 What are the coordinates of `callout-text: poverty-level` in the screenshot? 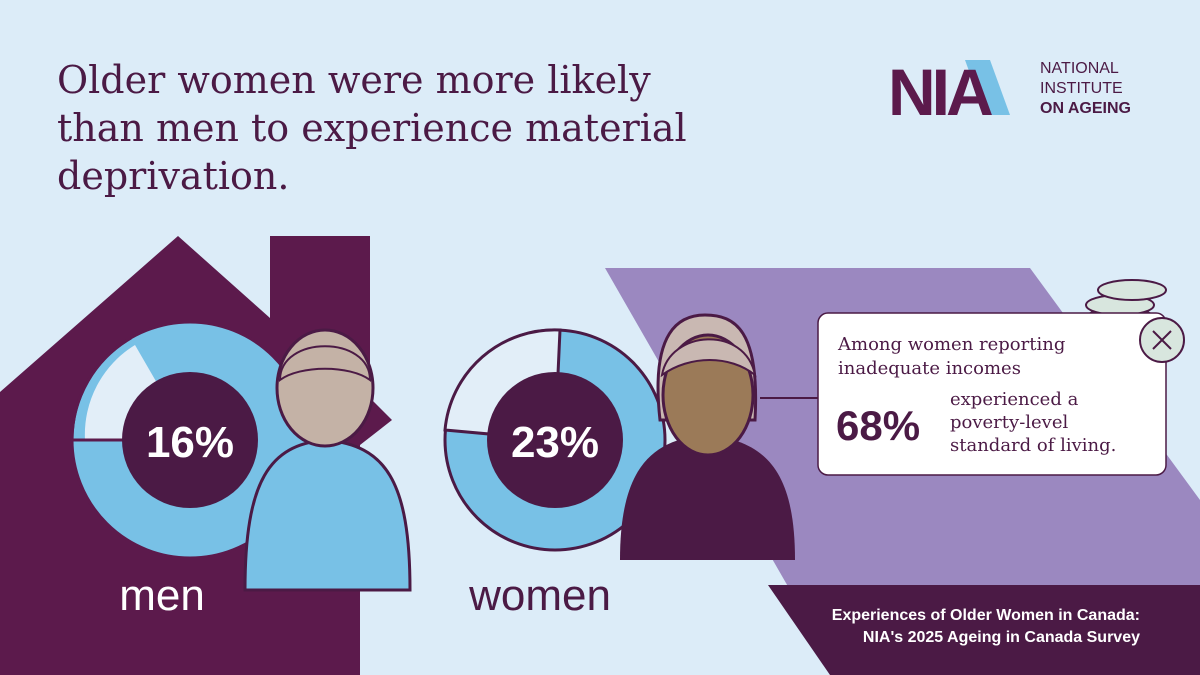 It's located at (1009, 422).